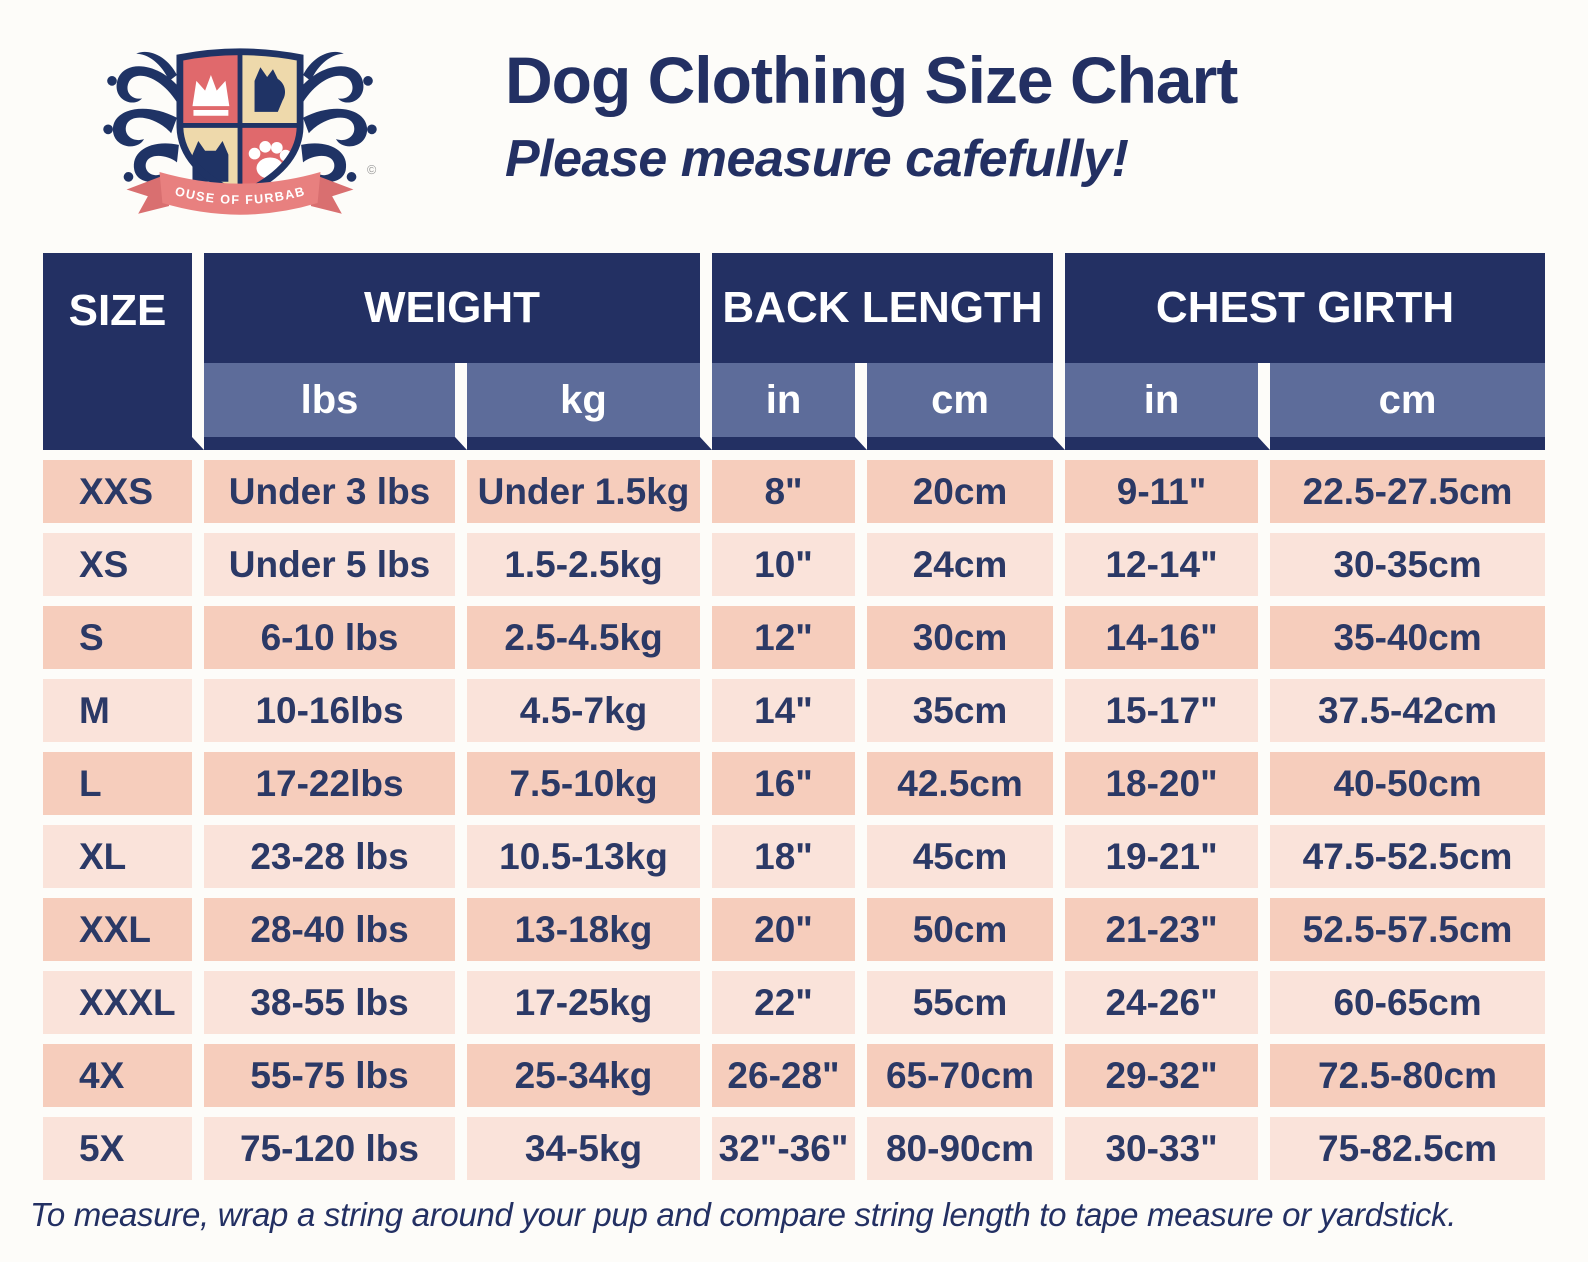 Image resolution: width=1588 pixels, height=1262 pixels. Describe the element at coordinates (790, 1070) in the screenshot. I see `back-length-in-cell: 26-28"` at that location.